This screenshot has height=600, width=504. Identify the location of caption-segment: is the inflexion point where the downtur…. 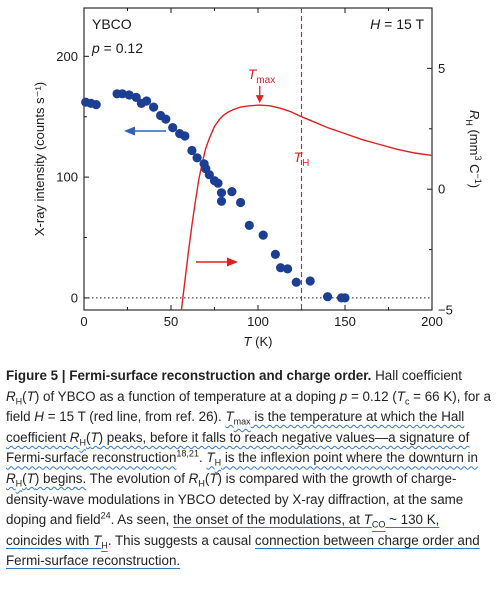
(349, 458).